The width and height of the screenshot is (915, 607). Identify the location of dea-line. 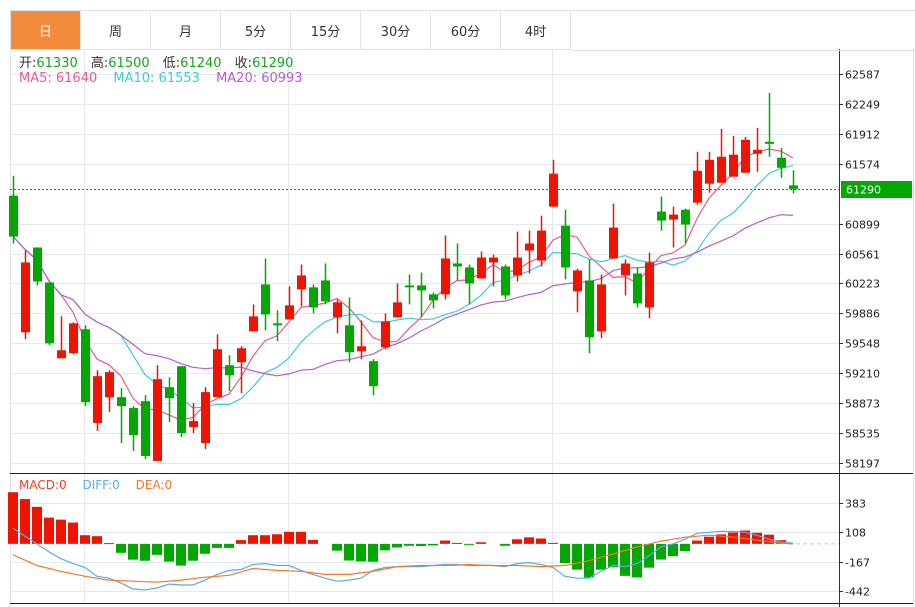
(403, 558).